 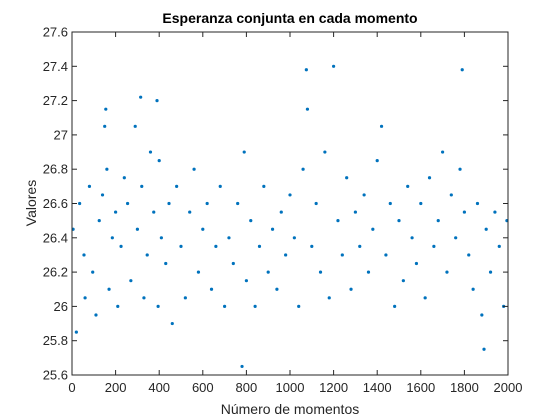 I want to click on y-tick-label: 27.6, so click(x=55, y=32).